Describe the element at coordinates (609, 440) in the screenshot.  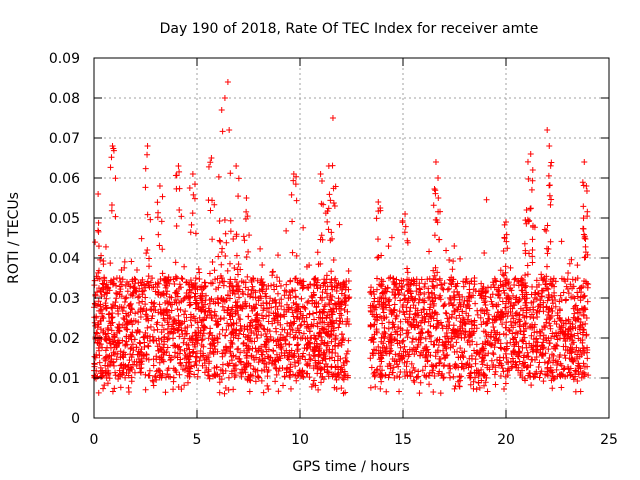
I see `x-tick-label: 25` at that location.